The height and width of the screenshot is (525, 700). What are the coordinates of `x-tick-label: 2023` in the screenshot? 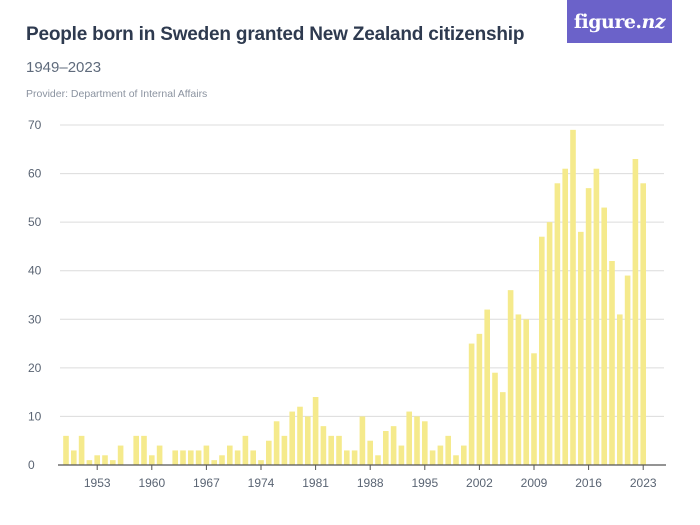 It's located at (643, 483).